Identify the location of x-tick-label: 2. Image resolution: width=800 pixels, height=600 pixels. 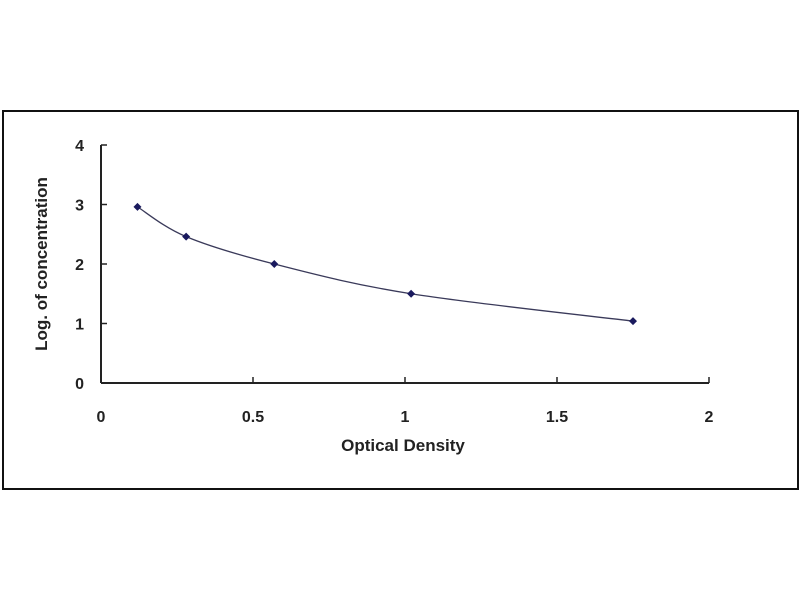
(709, 417).